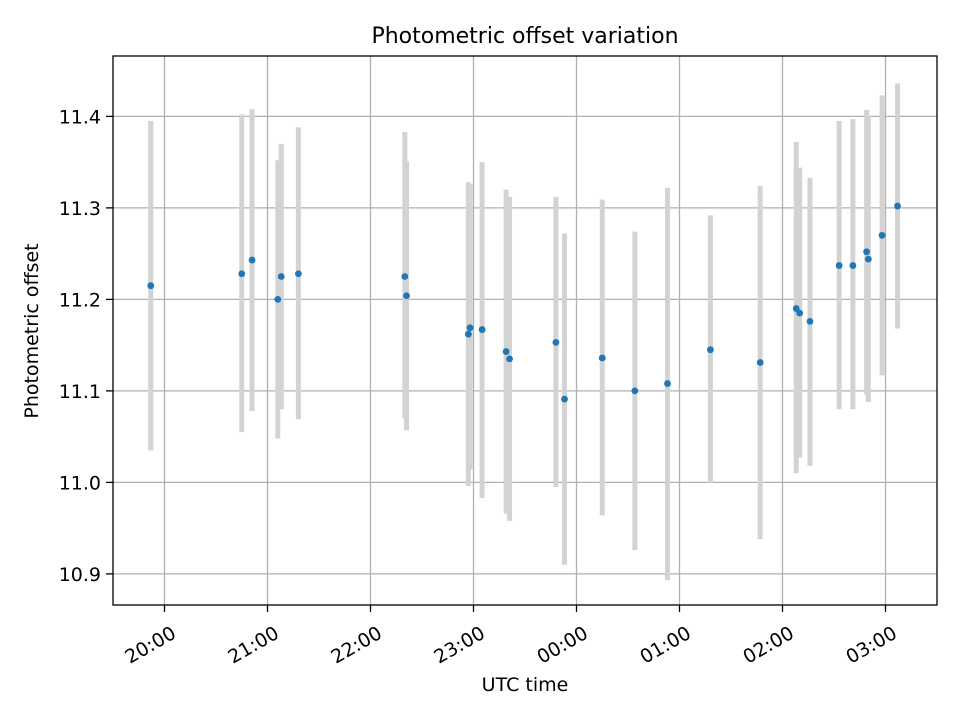 This screenshot has height=720, width=960. I want to click on chart-title: Photometric offset variation, so click(524, 36).